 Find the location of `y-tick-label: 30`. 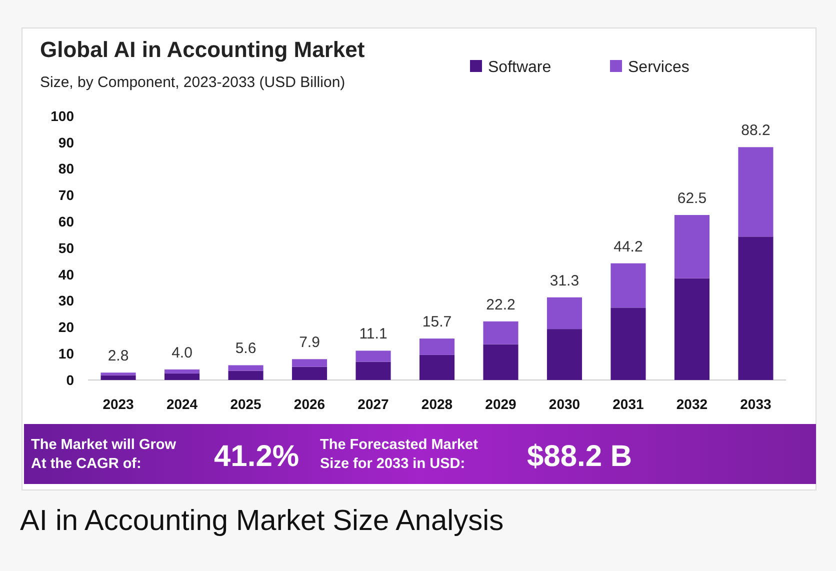

y-tick-label: 30 is located at coordinates (66, 300).